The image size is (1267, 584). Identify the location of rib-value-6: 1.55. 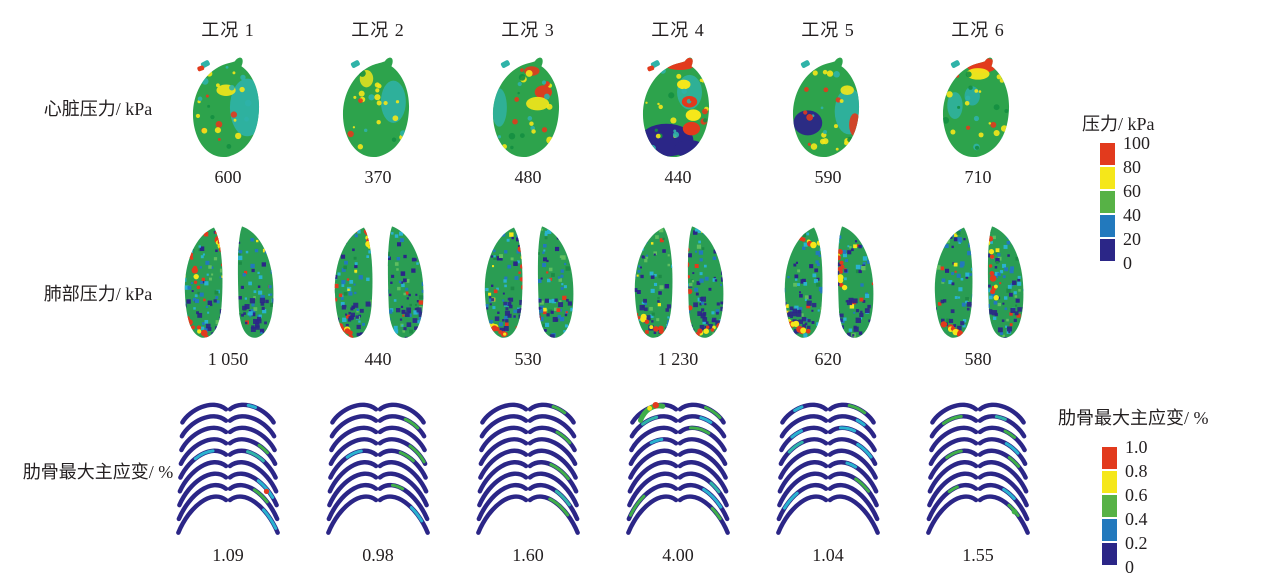
(978, 555).